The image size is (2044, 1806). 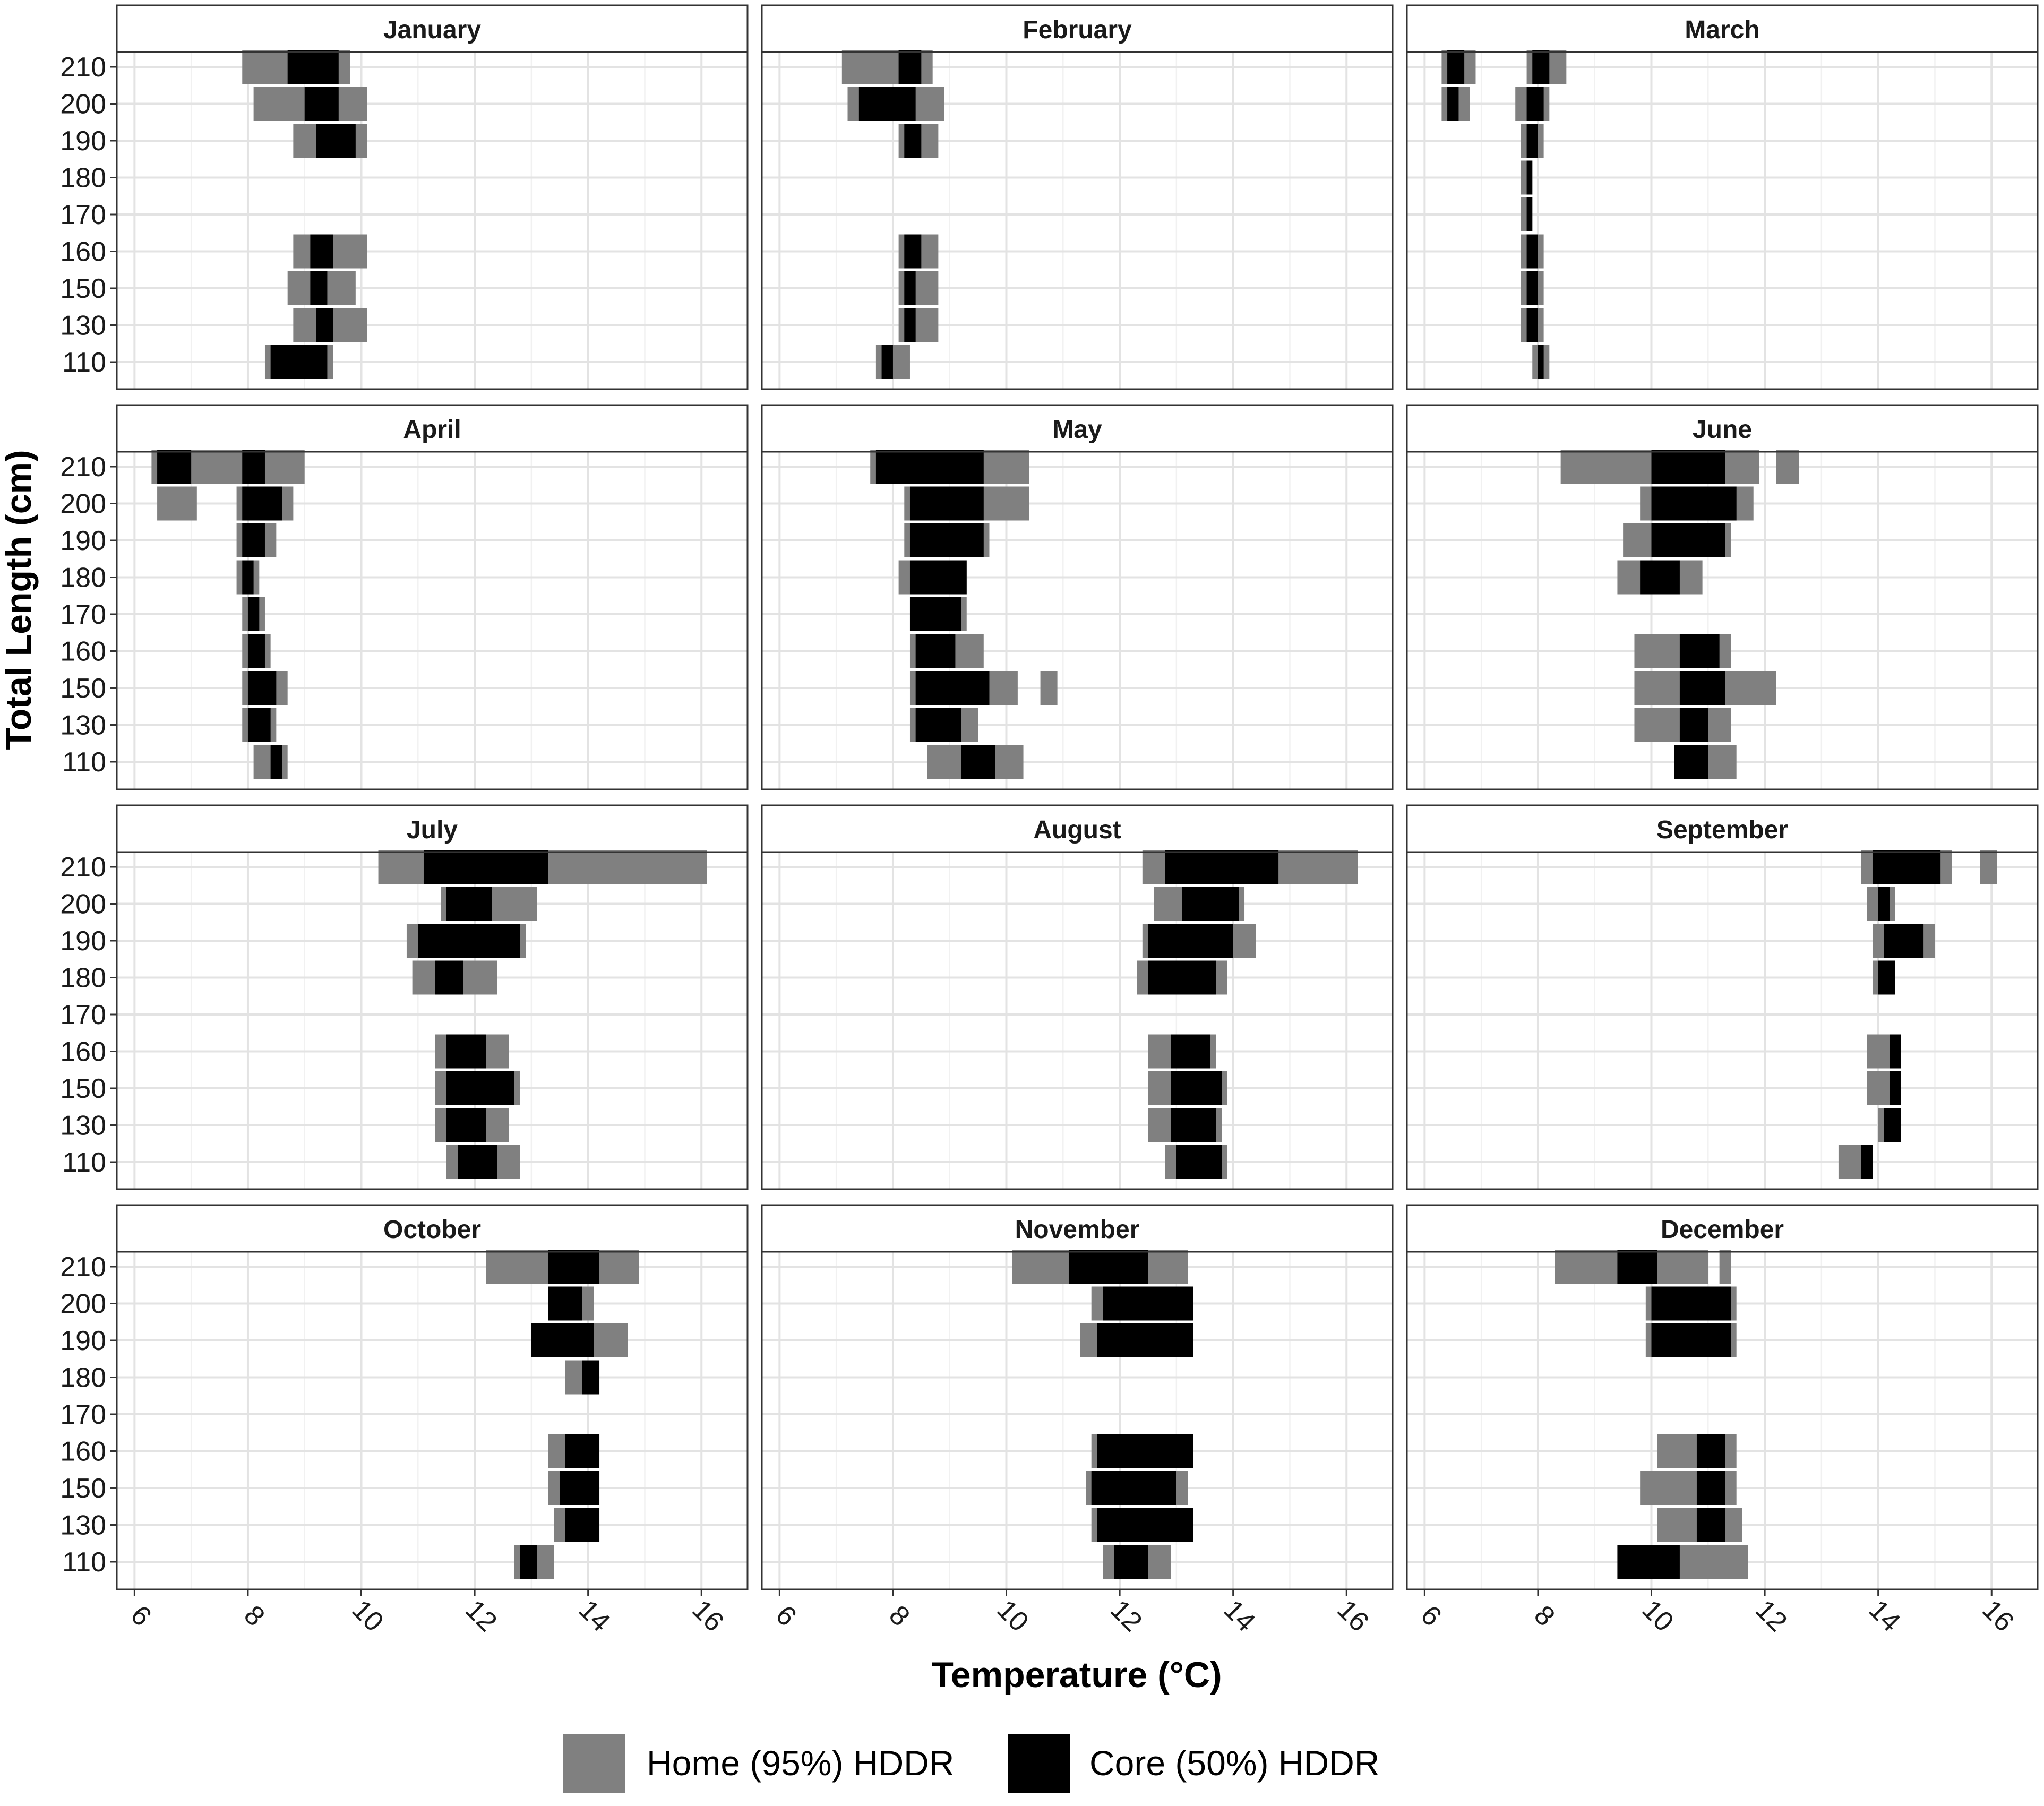 What do you see at coordinates (83, 1415) in the screenshot?
I see `y-tick-label: 170` at bounding box center [83, 1415].